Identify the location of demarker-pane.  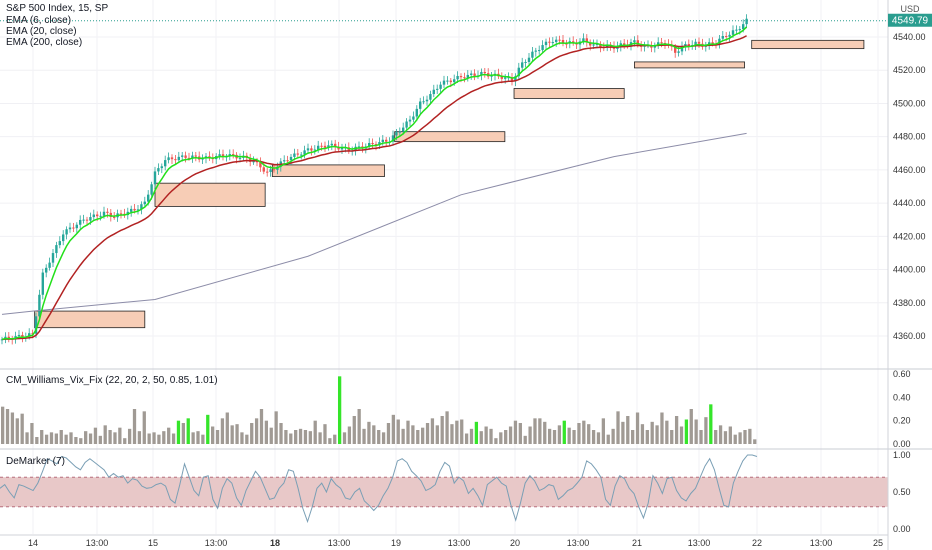
(444, 489).